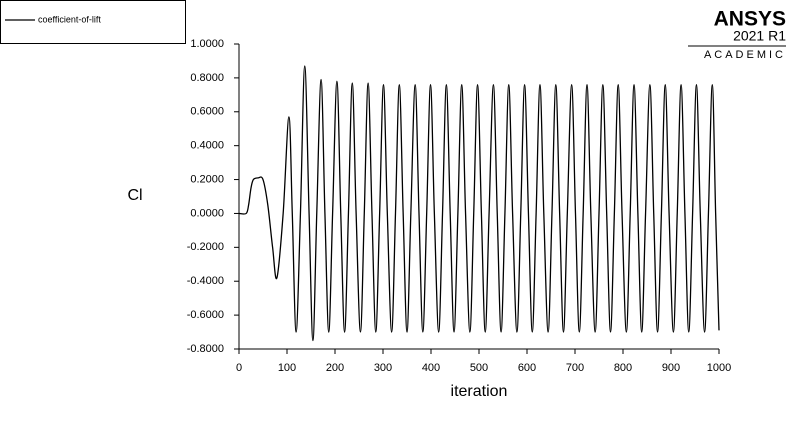 This screenshot has width=800, height=436. I want to click on y-tick-label: 0.4000, so click(207, 146).